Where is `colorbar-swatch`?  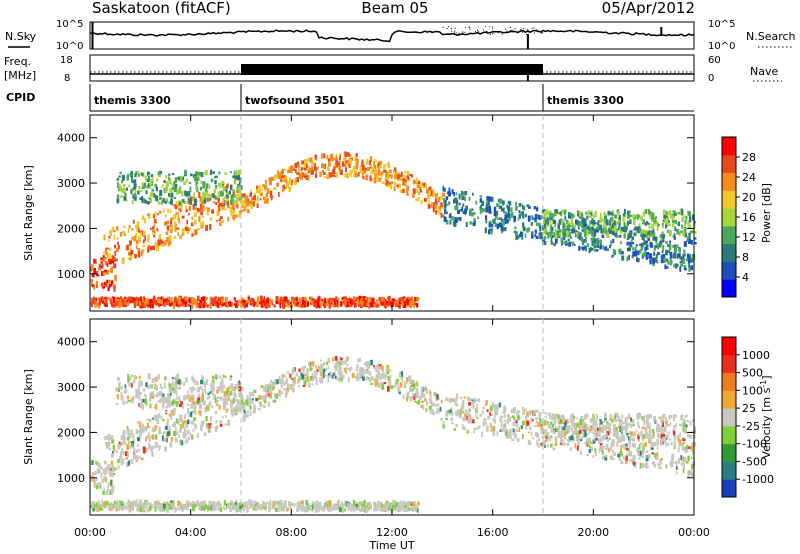 colorbar-swatch is located at coordinates (729, 270).